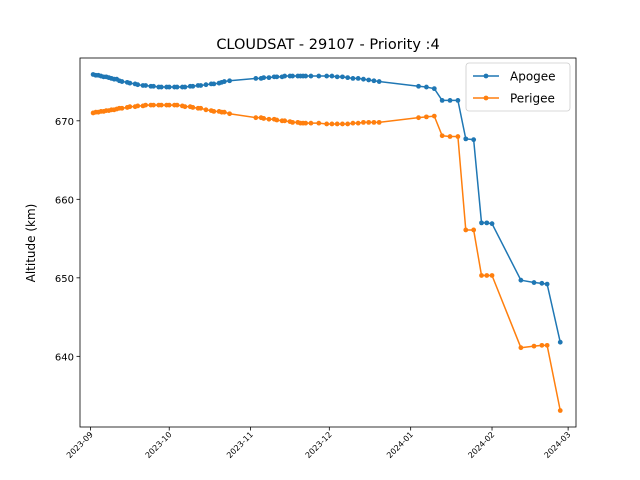  What do you see at coordinates (64, 122) in the screenshot?
I see `y-tick-label: 670` at bounding box center [64, 122].